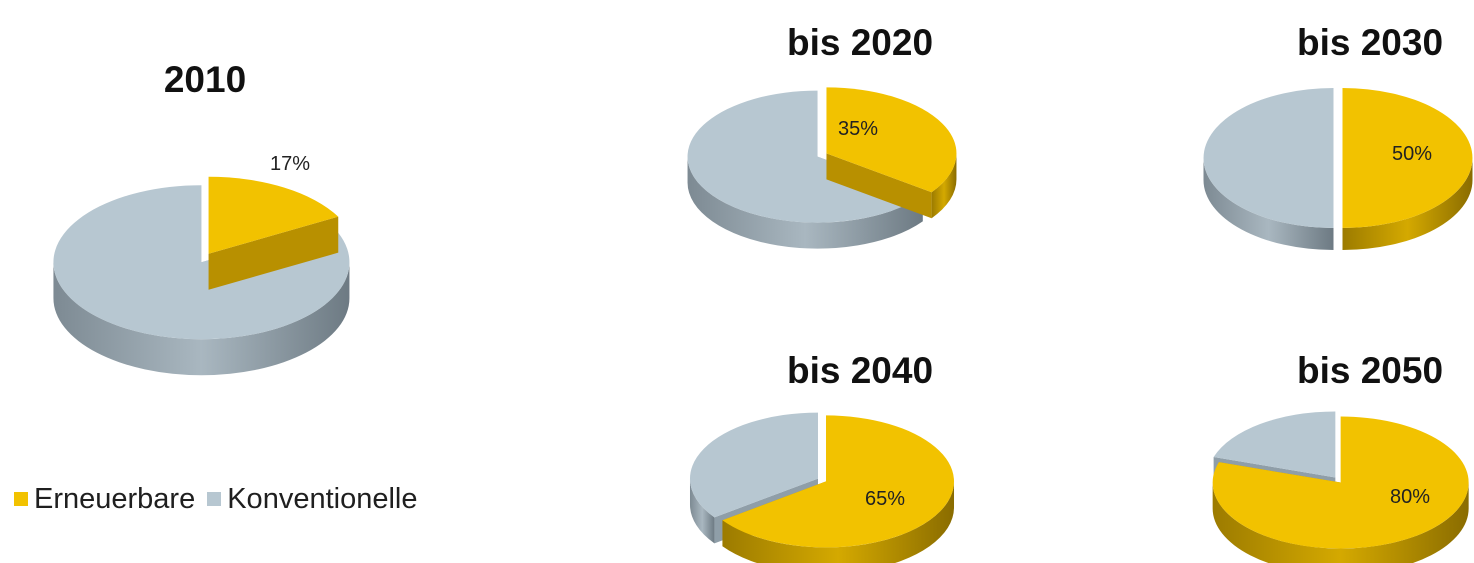 The width and height of the screenshot is (1474, 563). I want to click on pie-chart-5: bis 2050 80%, so click(1340, 456).